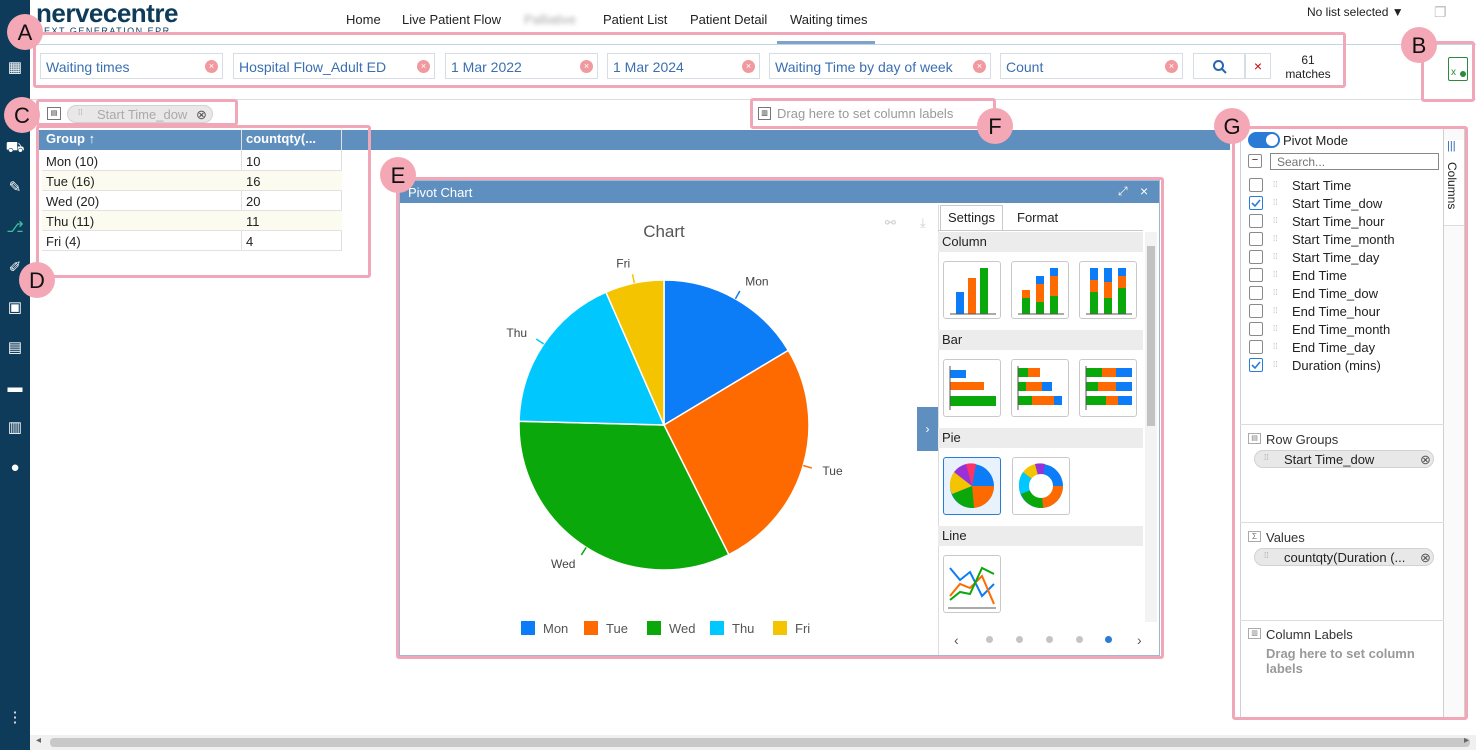 The width and height of the screenshot is (1476, 750). I want to click on pivot-mode-toggle, so click(1264, 140).